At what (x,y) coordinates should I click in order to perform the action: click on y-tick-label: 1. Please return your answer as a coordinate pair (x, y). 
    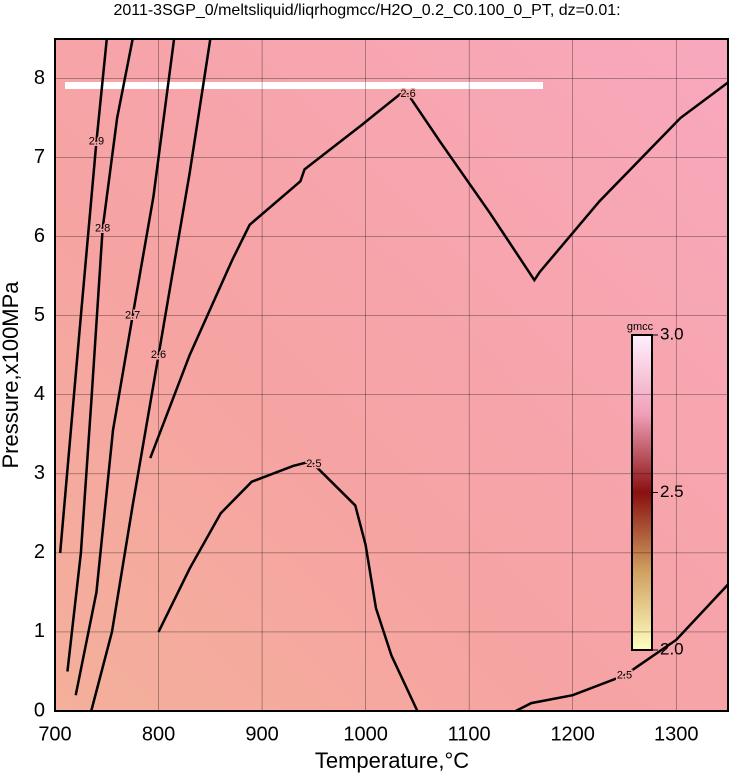
    Looking at the image, I should click on (39, 631).